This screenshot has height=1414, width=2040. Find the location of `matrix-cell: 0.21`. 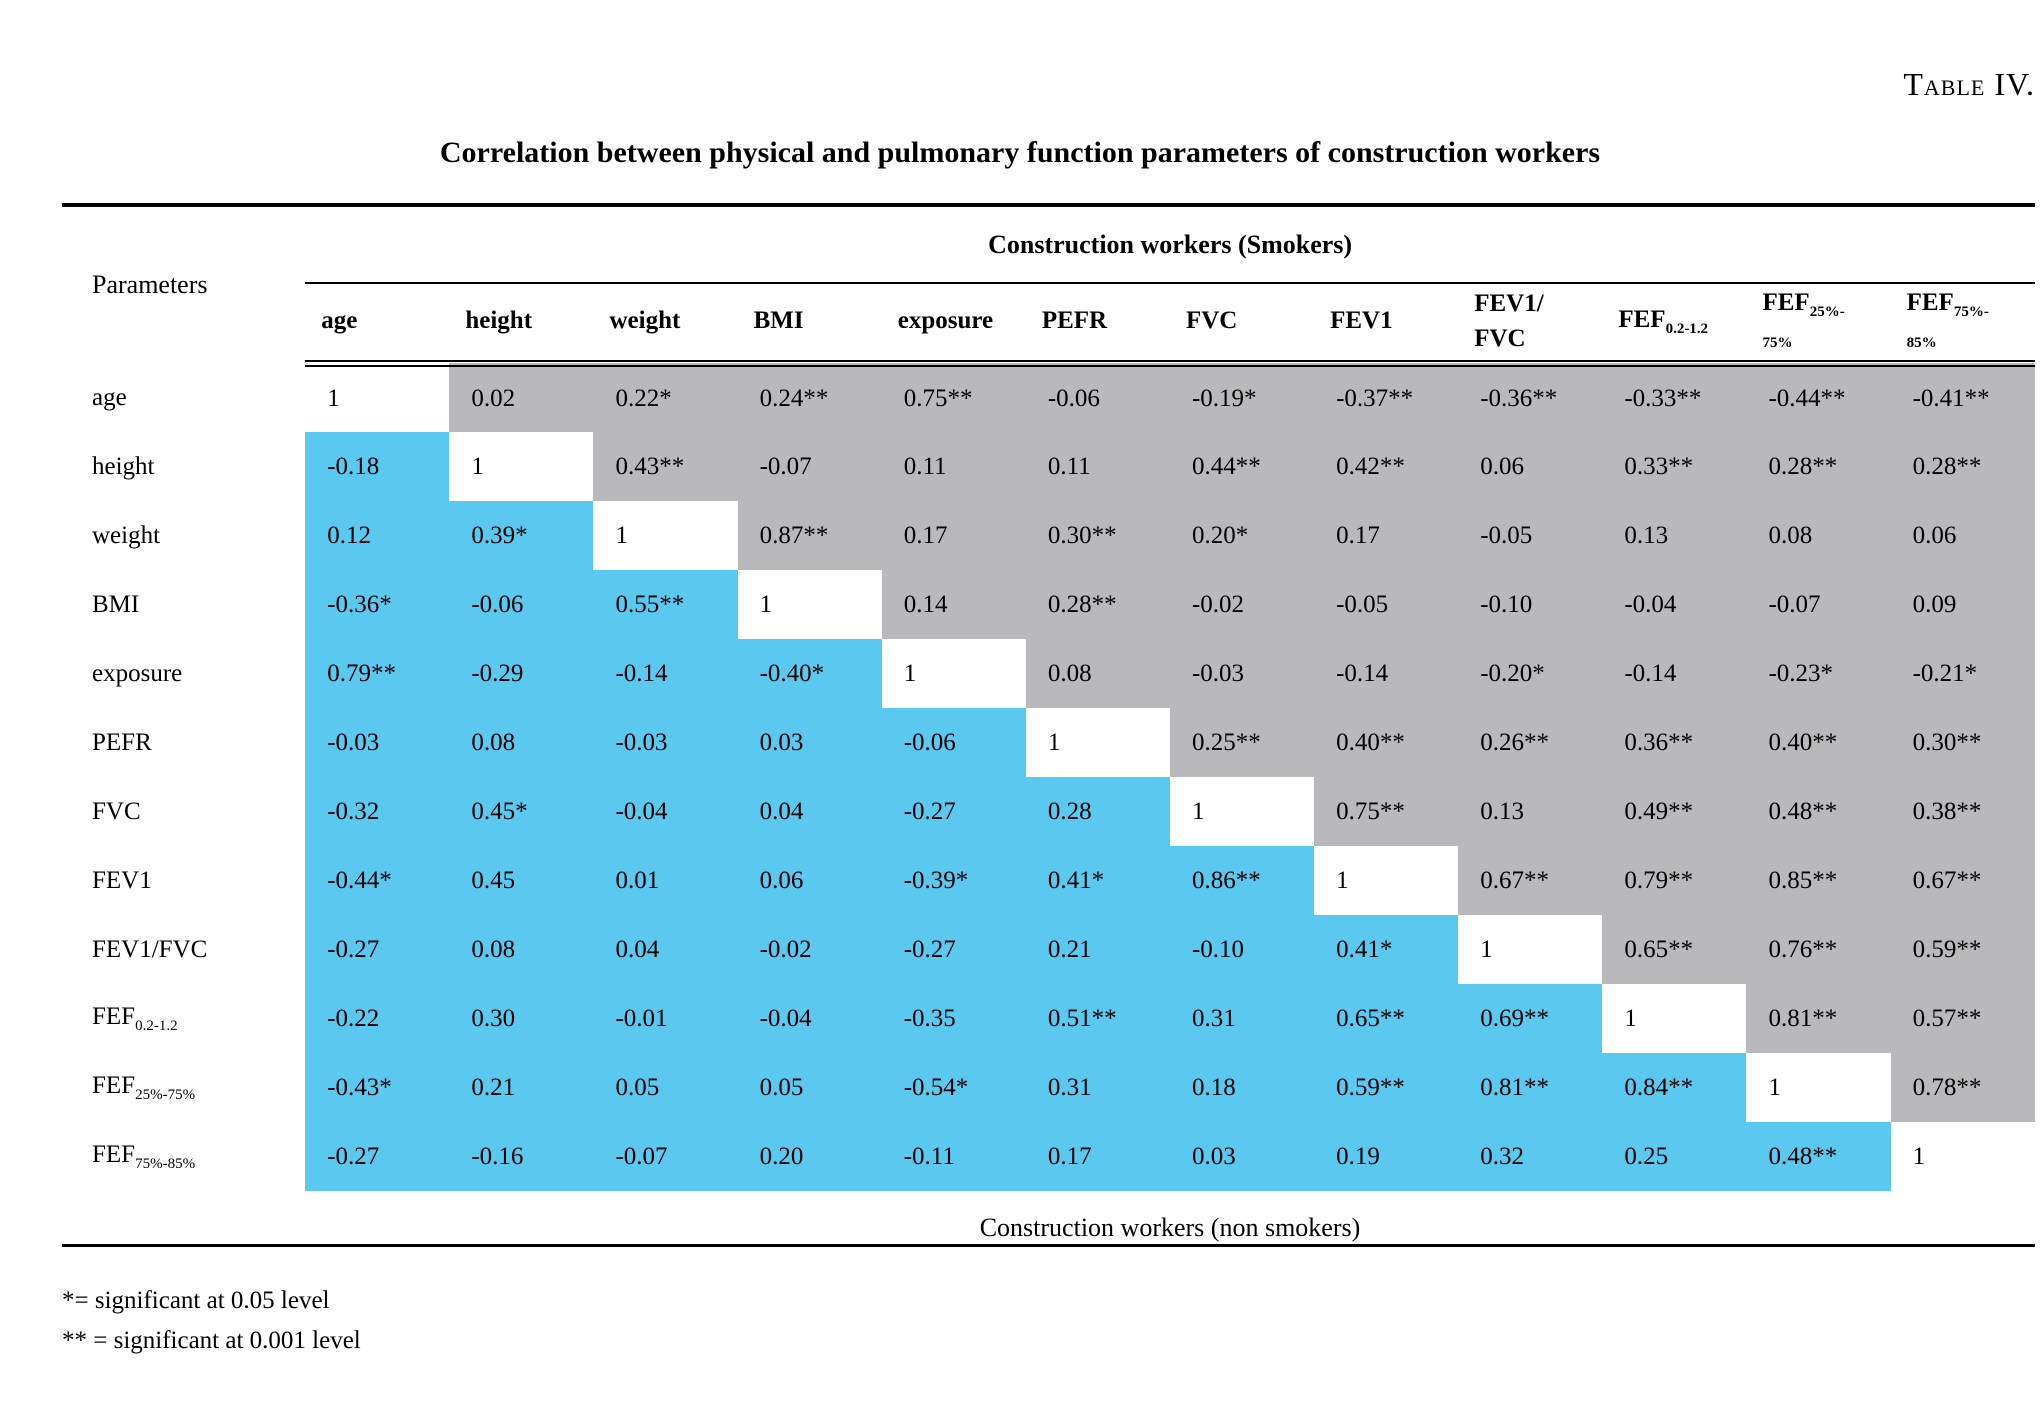

matrix-cell: 0.21 is located at coordinates (521, 1087).